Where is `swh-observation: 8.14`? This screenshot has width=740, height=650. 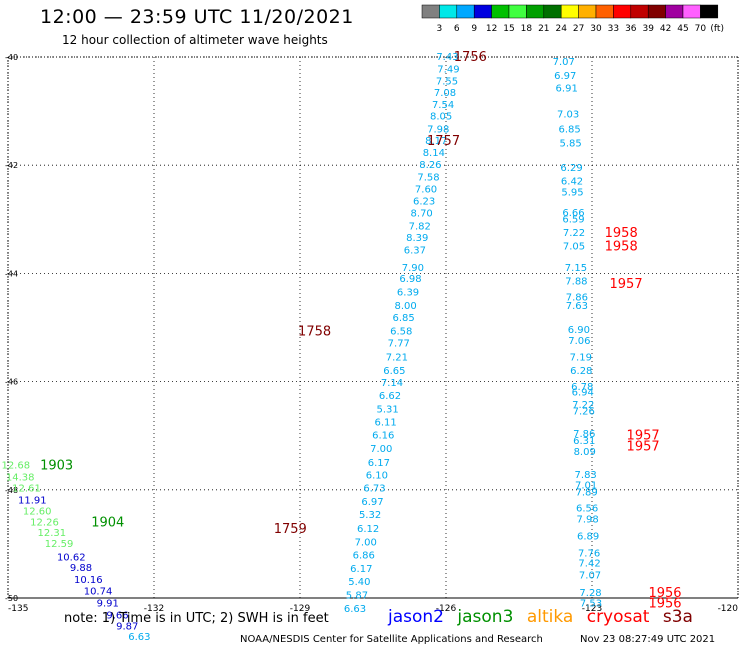
swh-observation: 8.14 is located at coordinates (434, 153).